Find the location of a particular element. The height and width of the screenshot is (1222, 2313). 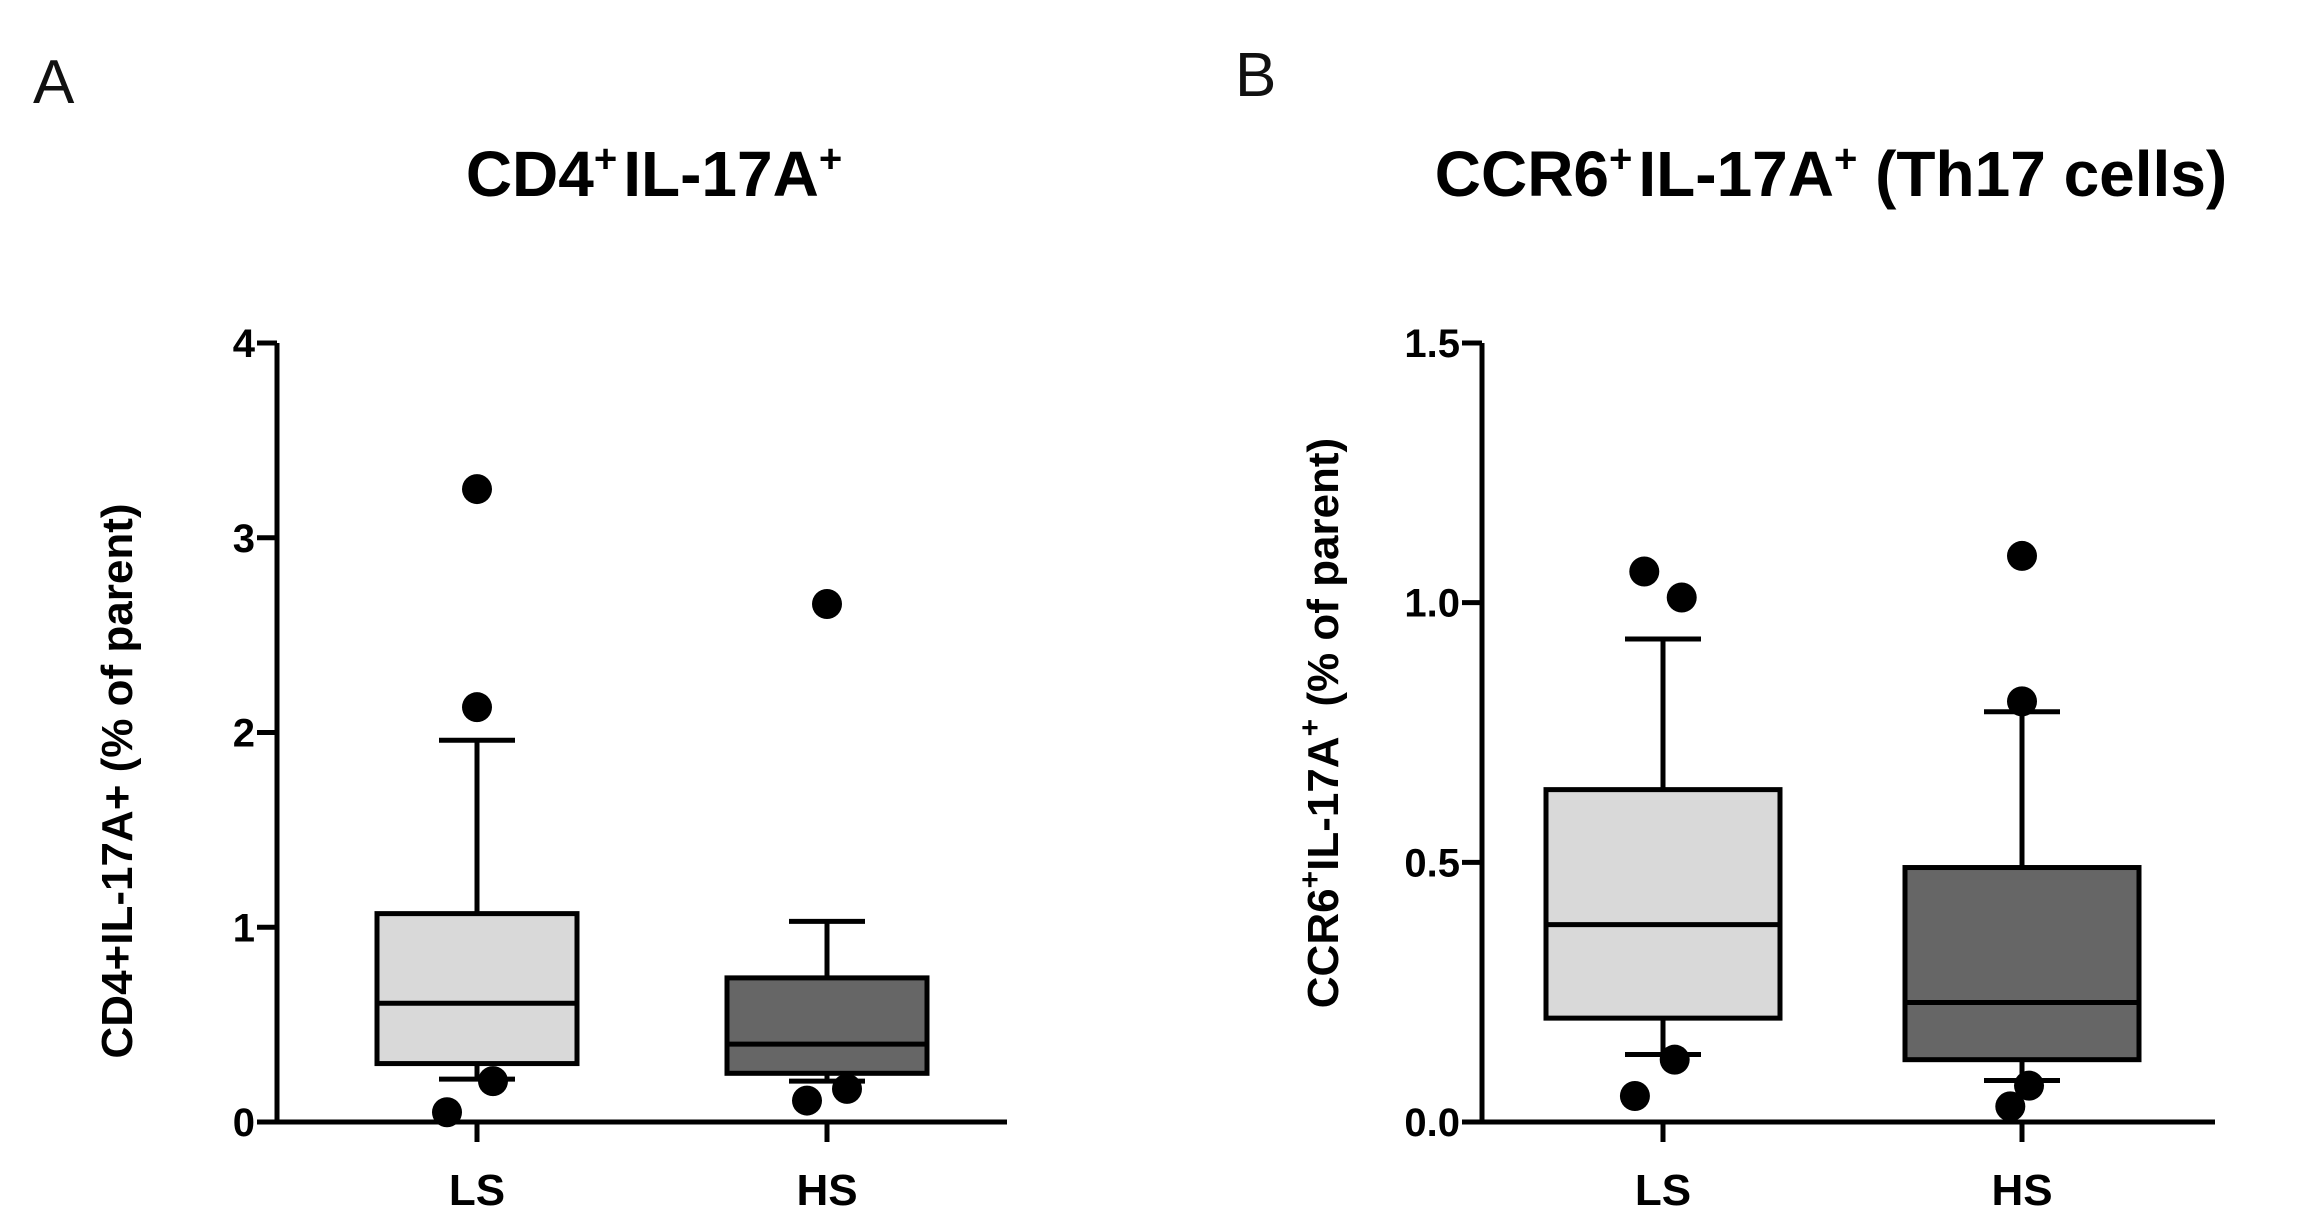

y-tick-label: 0 is located at coordinates (244, 1123).